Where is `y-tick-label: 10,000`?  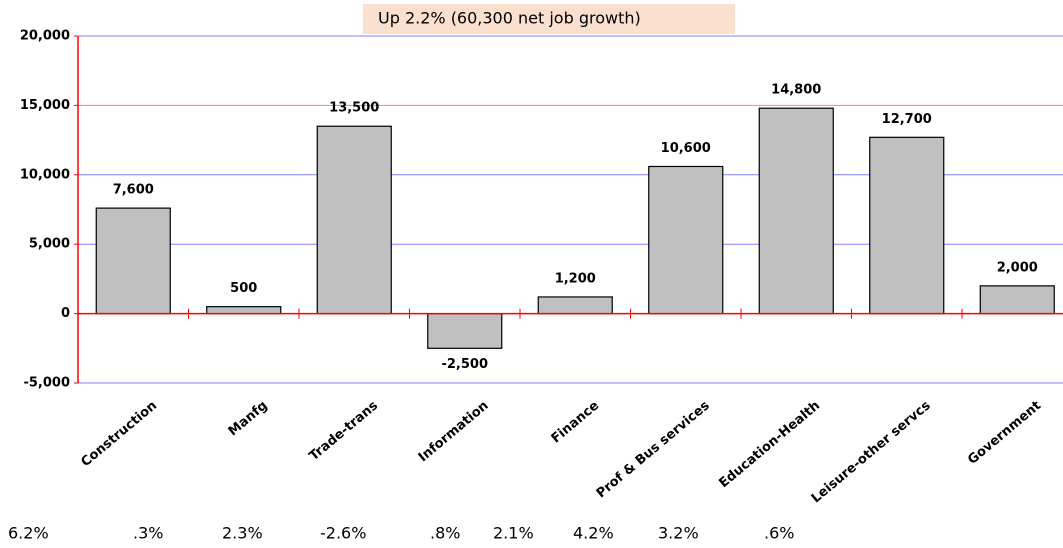
y-tick-label: 10,000 is located at coordinates (45, 174).